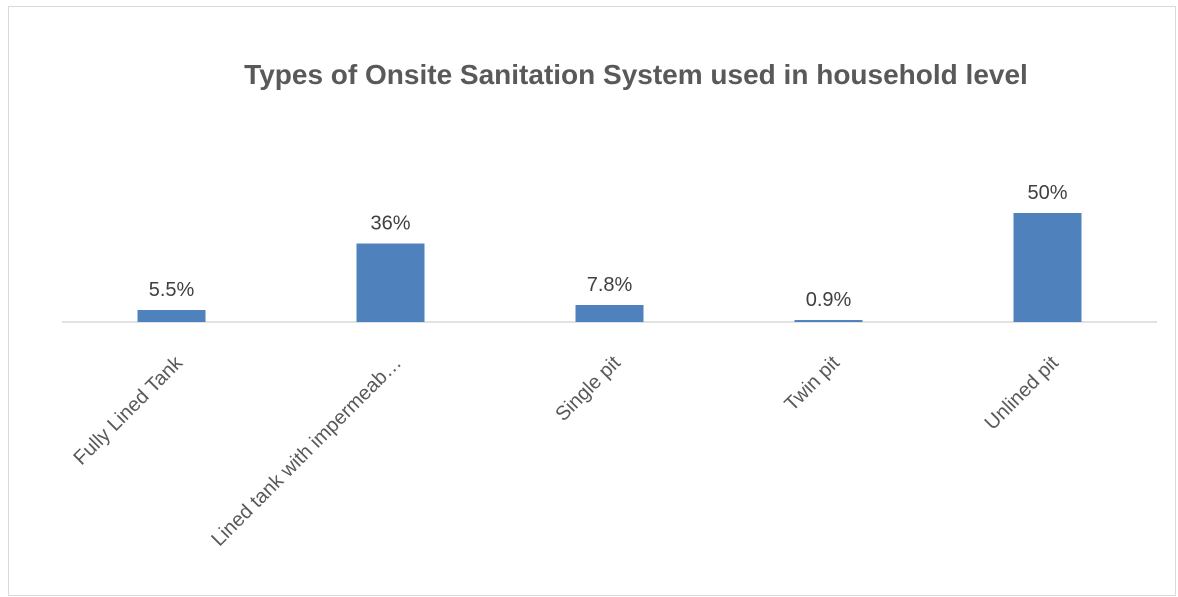  What do you see at coordinates (390, 224) in the screenshot?
I see `data-label-1: 36%` at bounding box center [390, 224].